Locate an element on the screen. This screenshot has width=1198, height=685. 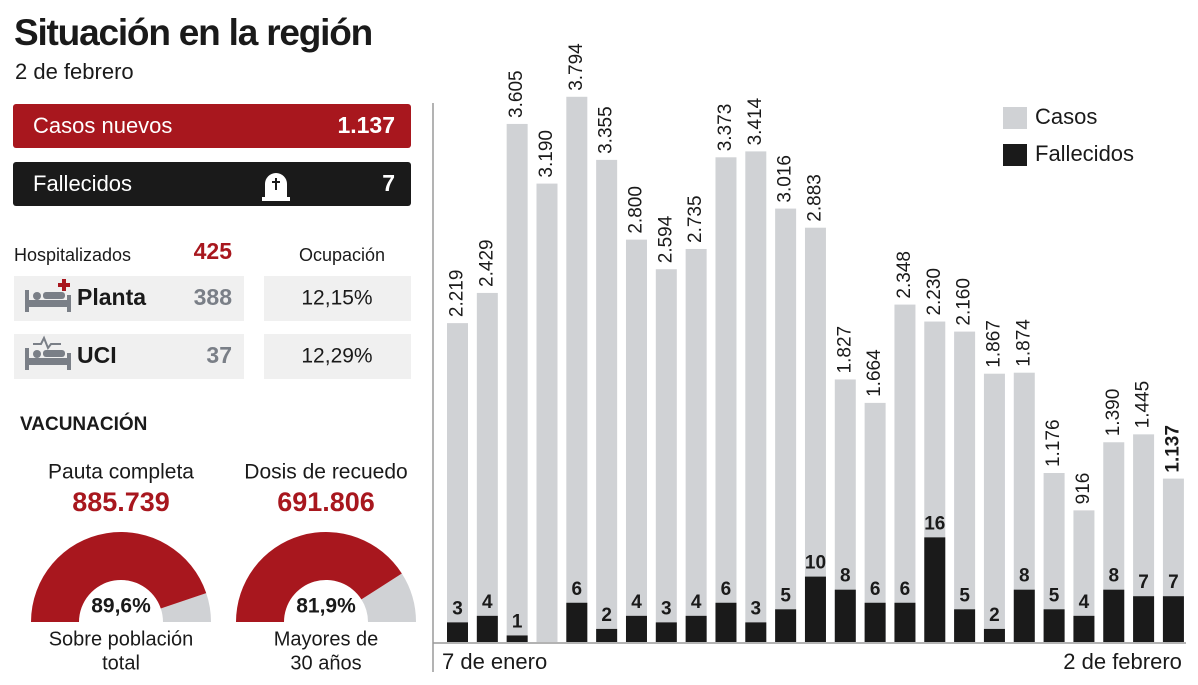
gauge-percent: 89,6% is located at coordinates (121, 606).